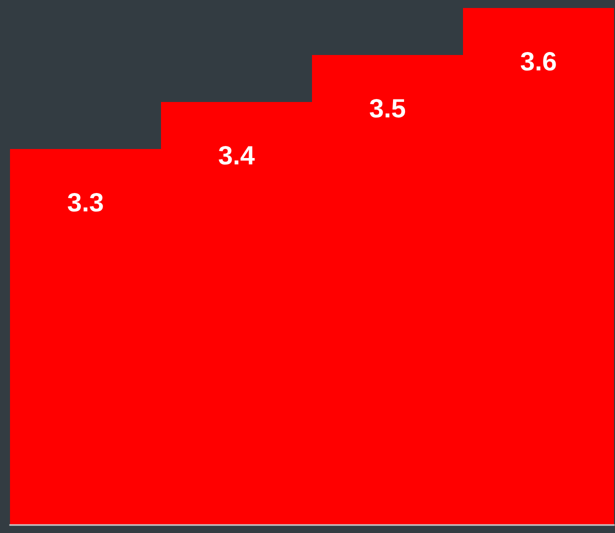 Image resolution: width=615 pixels, height=533 pixels. What do you see at coordinates (538, 61) in the screenshot?
I see `data-label: 3.6` at bounding box center [538, 61].